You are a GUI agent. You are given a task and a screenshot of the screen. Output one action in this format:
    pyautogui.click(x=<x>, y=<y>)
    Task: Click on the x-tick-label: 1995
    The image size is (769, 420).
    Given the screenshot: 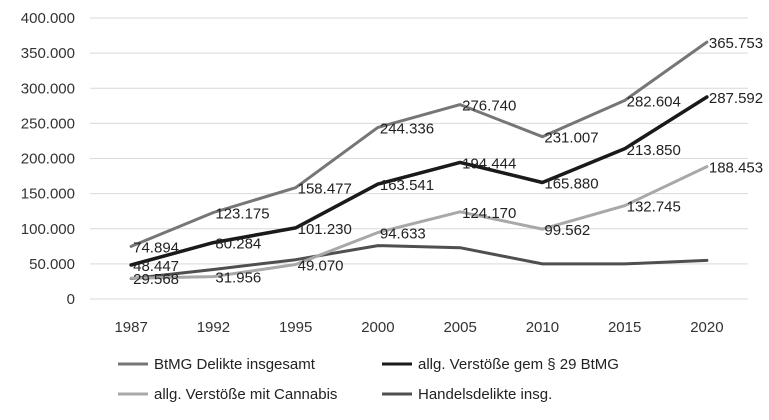 What is the action you would take?
    pyautogui.click(x=295, y=327)
    